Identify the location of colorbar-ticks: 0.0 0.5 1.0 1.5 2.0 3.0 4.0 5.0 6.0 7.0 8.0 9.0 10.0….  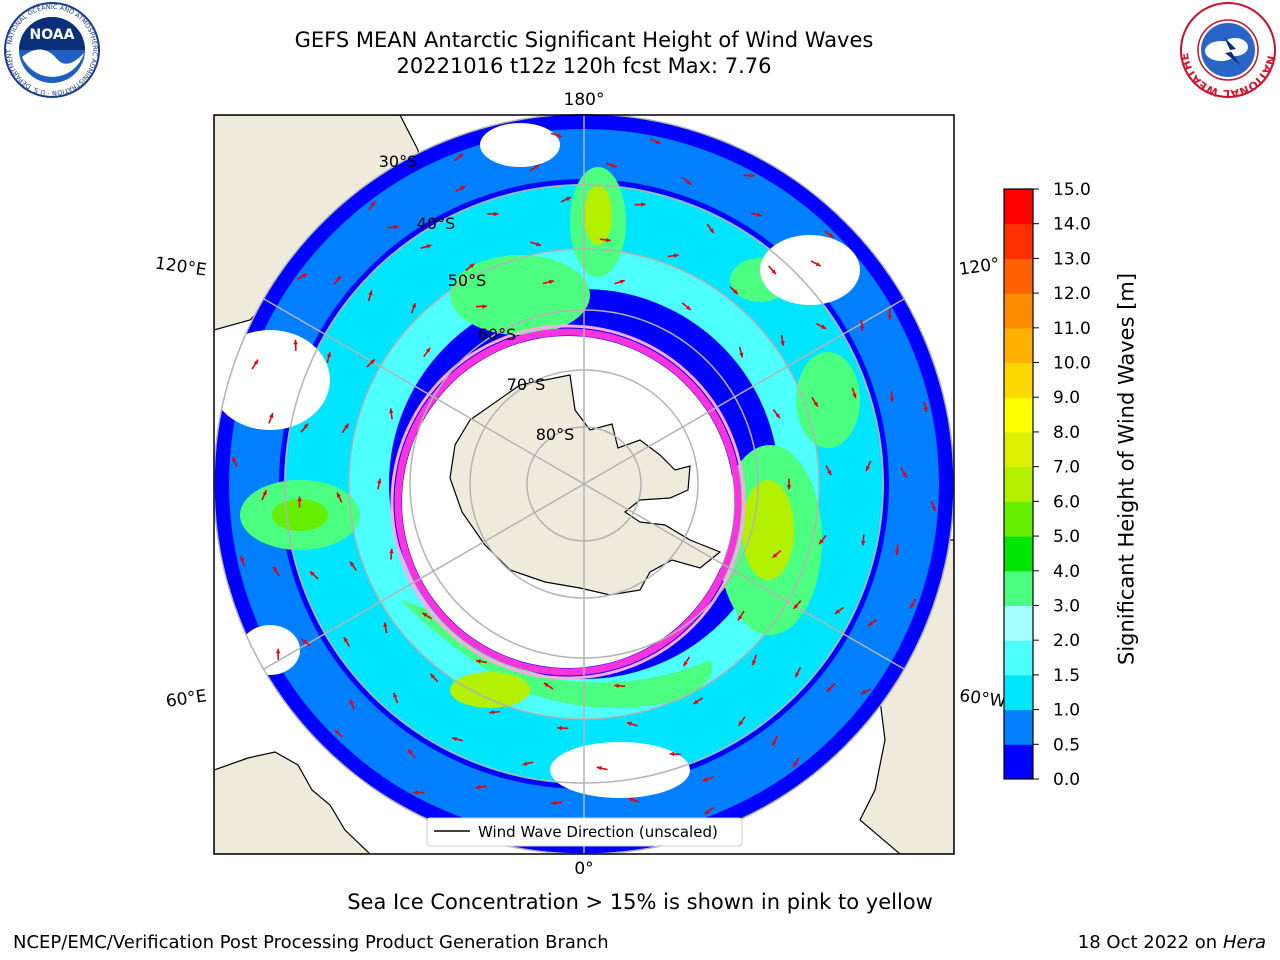
(1062, 485).